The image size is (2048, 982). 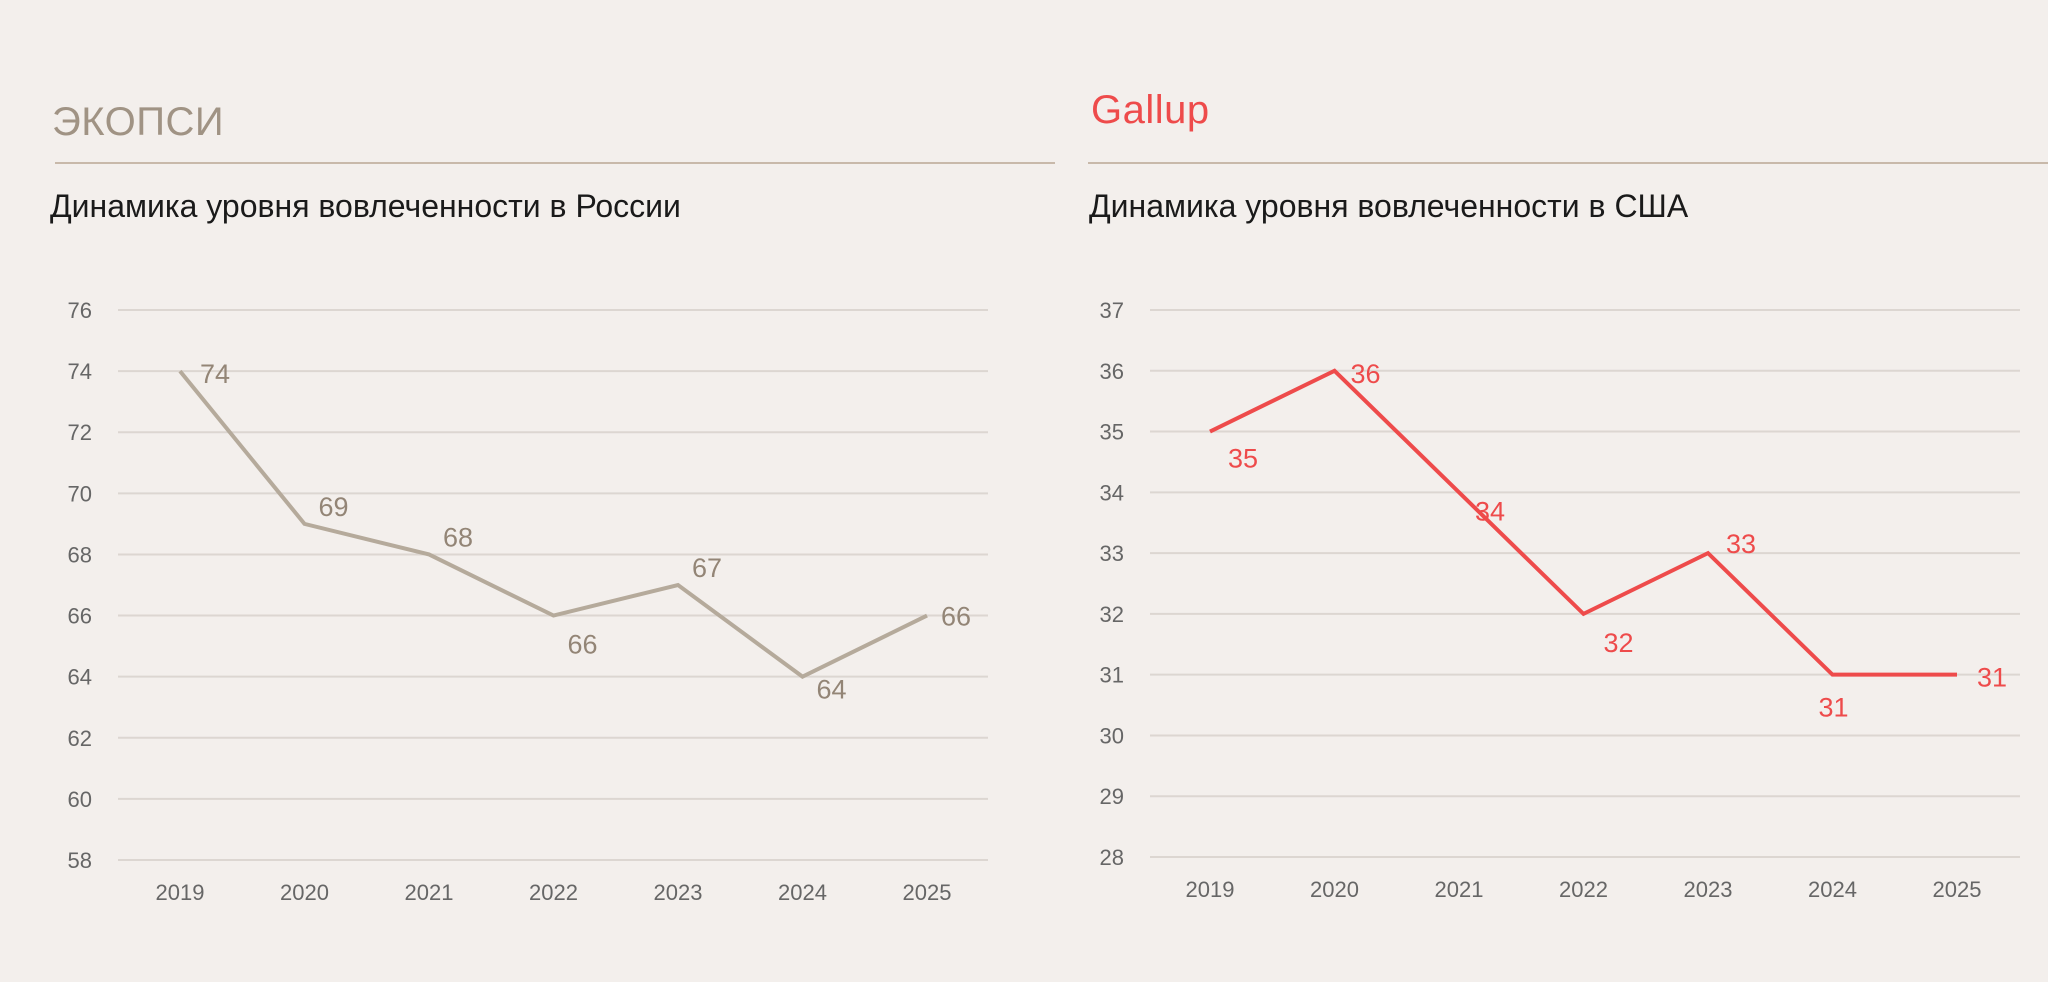 What do you see at coordinates (1112, 796) in the screenshot?
I see `y-tick-label: 29` at bounding box center [1112, 796].